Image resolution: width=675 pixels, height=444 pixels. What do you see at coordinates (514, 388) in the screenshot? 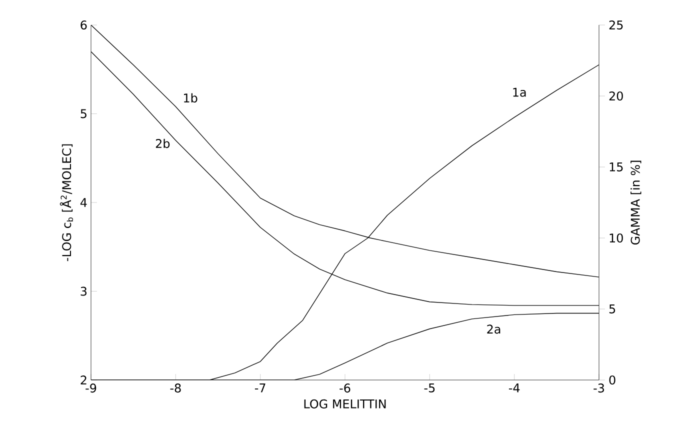
I see `x-tick-label: -4` at bounding box center [514, 388].